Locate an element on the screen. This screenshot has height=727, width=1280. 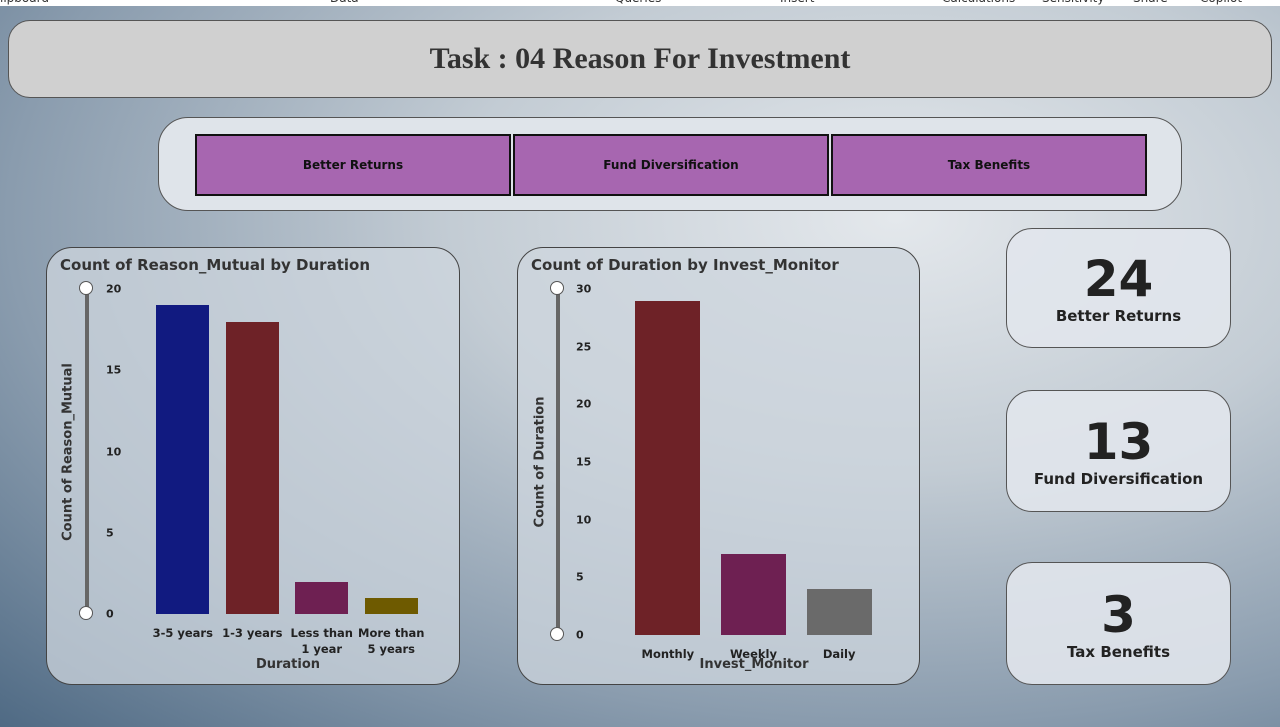
ribbon-tab: Queries is located at coordinates (638, 2).